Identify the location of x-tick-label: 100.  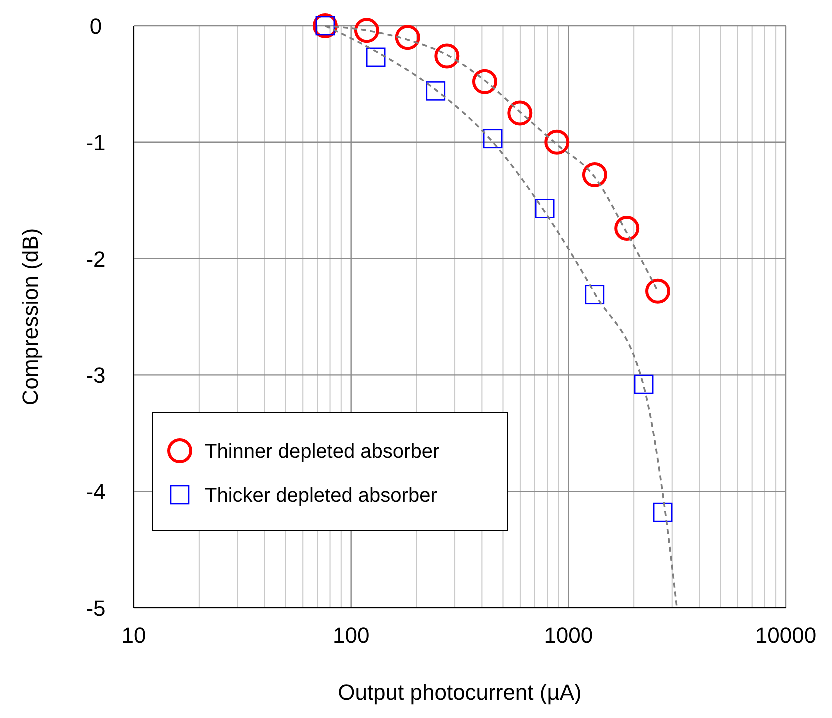
(351, 635).